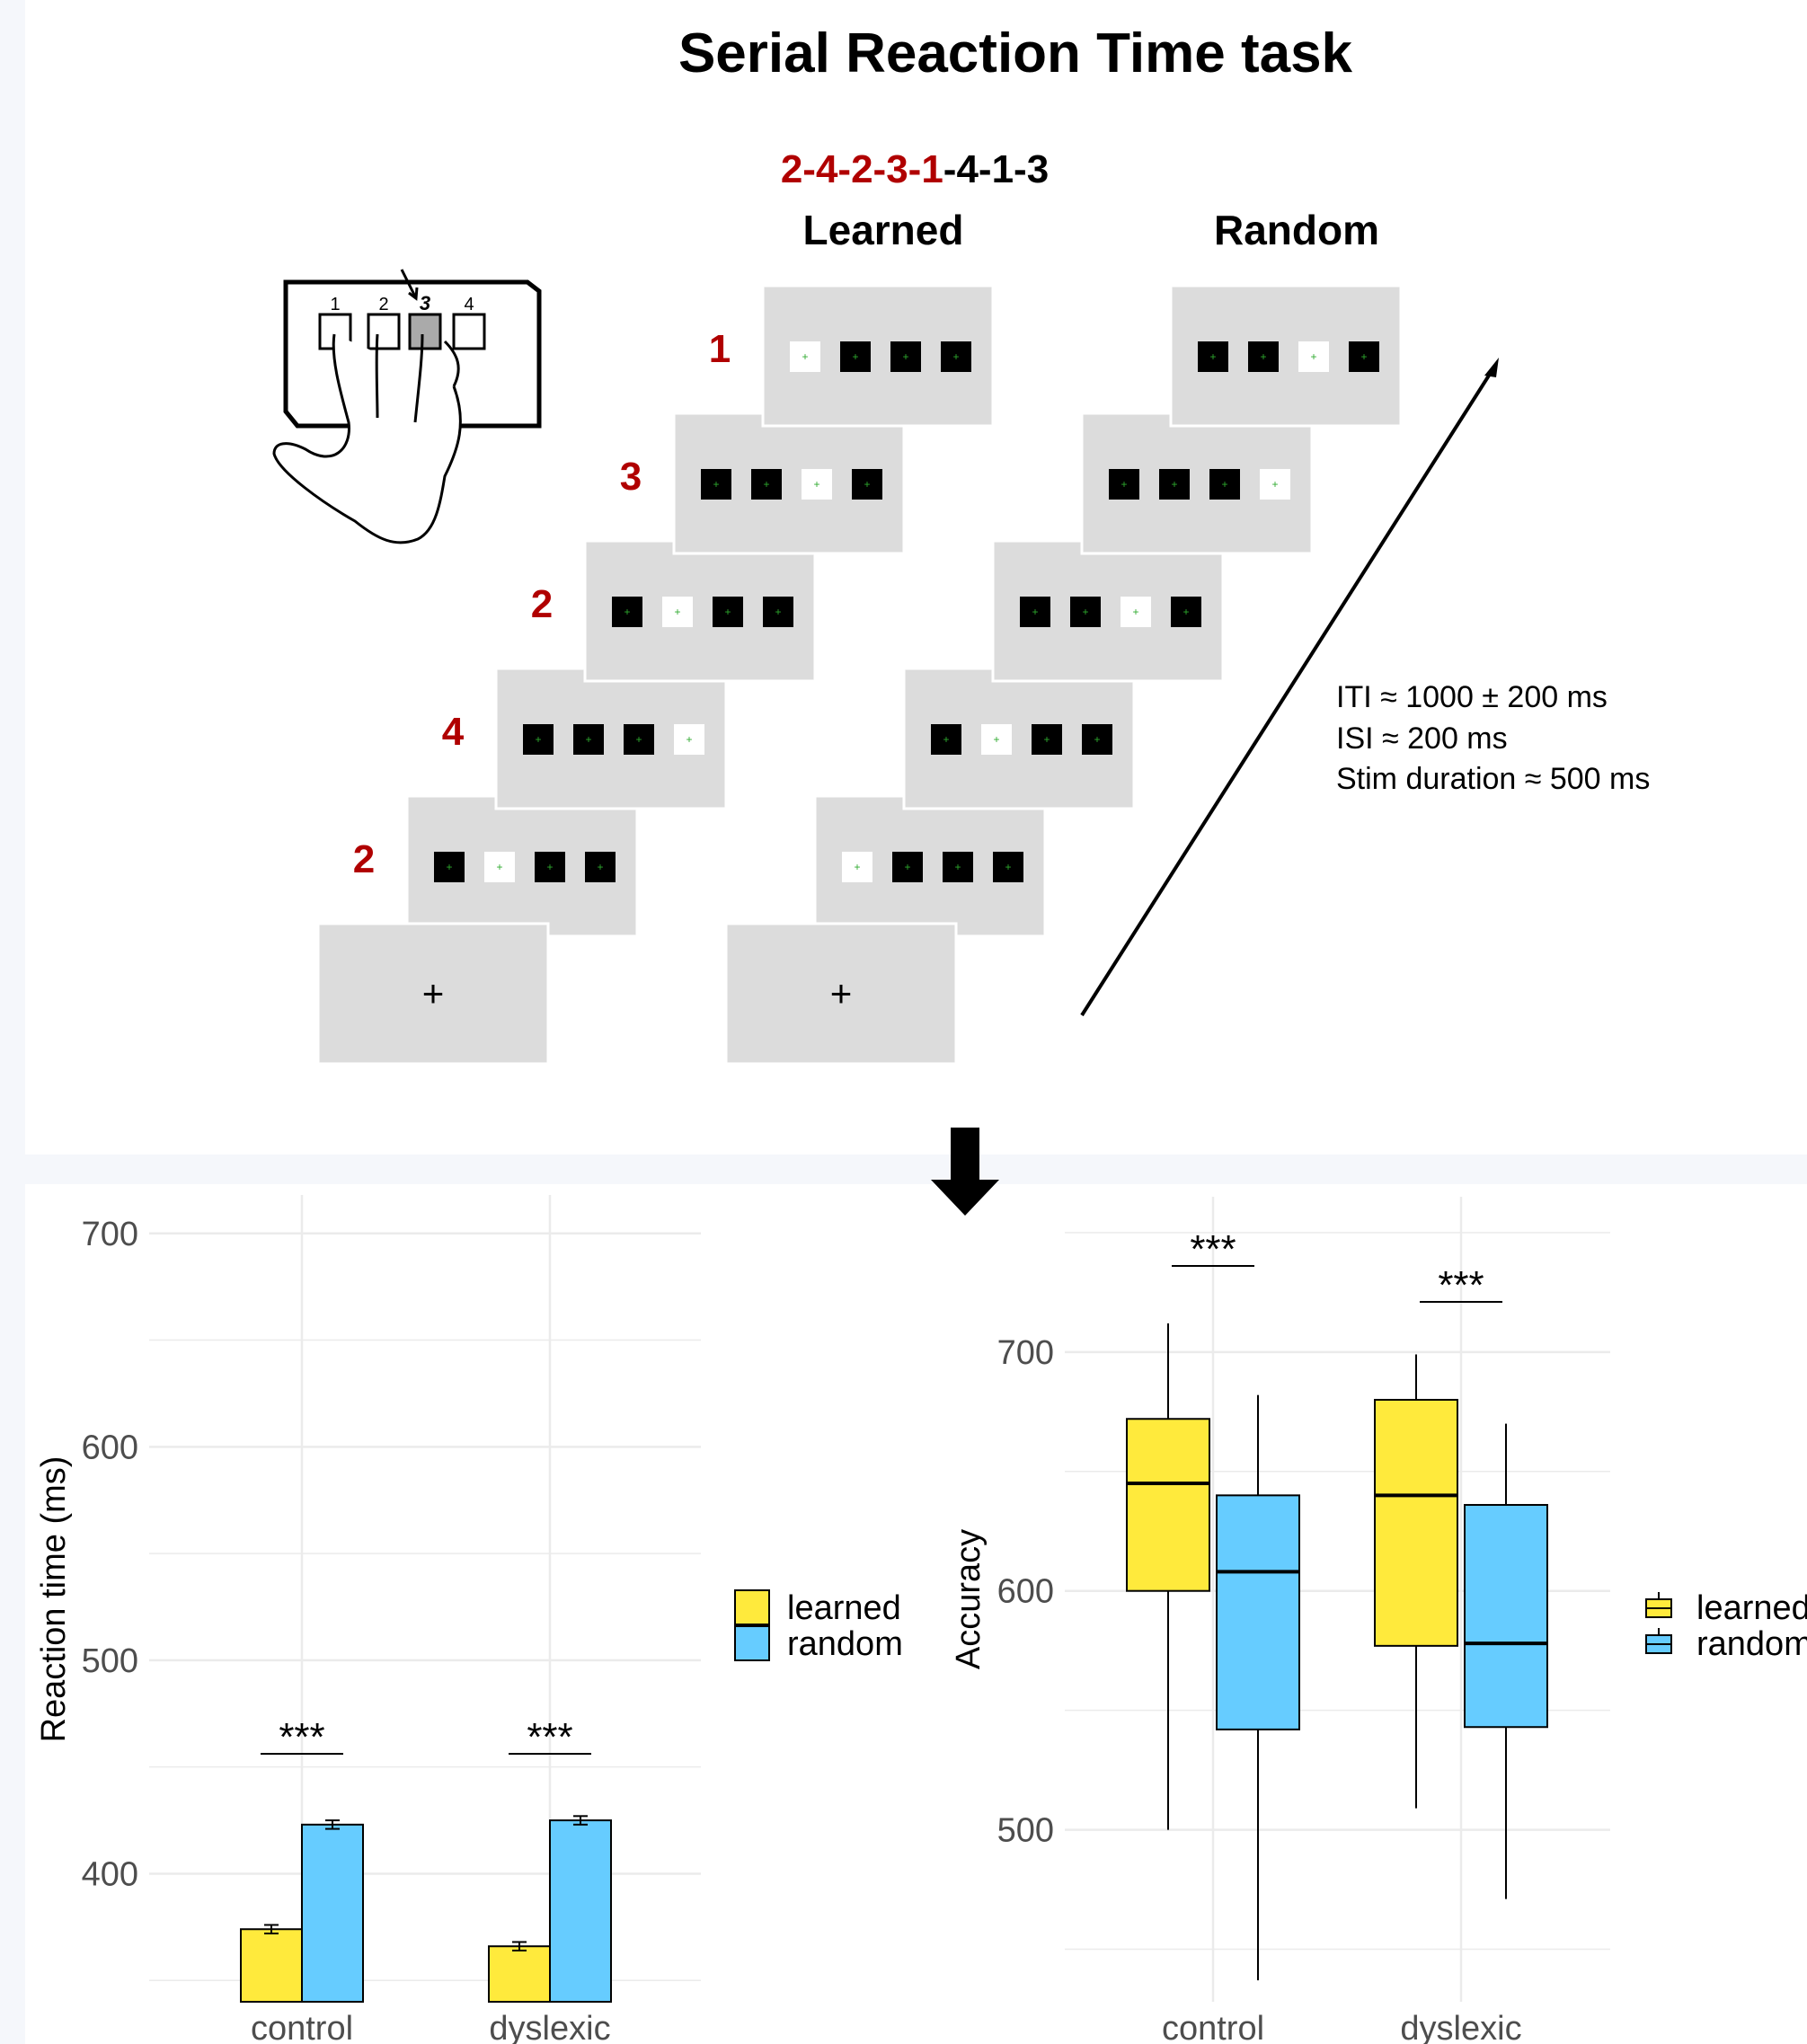  Describe the element at coordinates (862, 169) in the screenshot. I see `sequence-highlighted: 2-4-2-3-1` at that location.